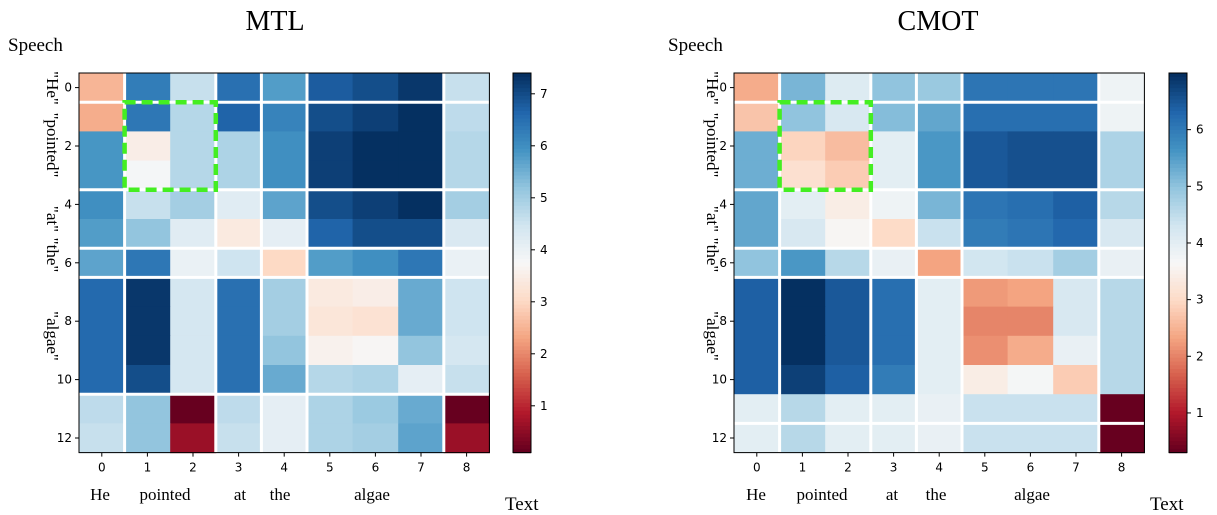 The image size is (1217, 515). Describe the element at coordinates (894, 468) in the screenshot. I see `x-tick-label: 3` at that location.